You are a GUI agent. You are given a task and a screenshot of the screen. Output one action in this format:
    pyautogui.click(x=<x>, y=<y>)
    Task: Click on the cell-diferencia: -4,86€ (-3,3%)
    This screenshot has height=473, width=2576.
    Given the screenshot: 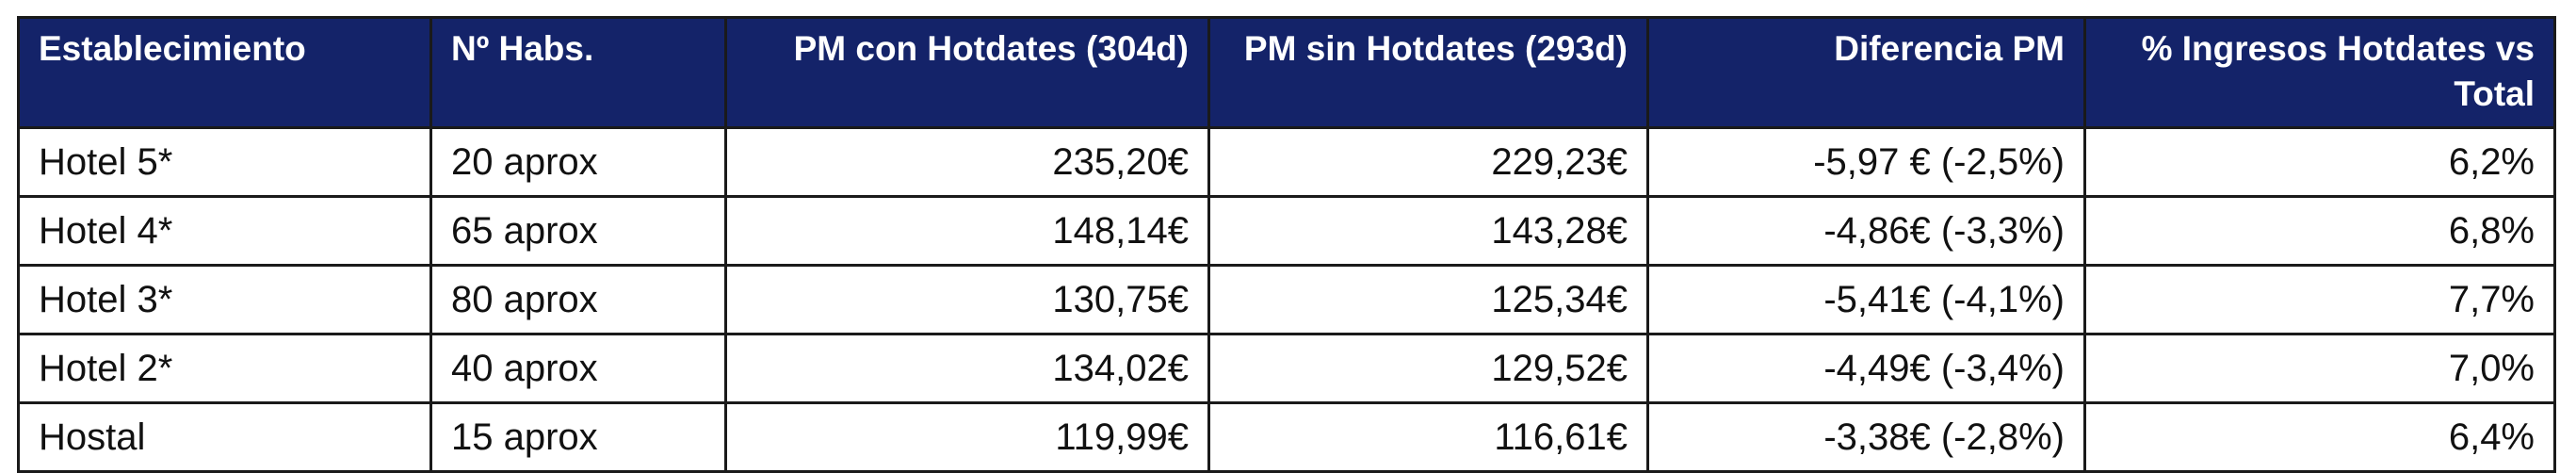 What is the action you would take?
    pyautogui.click(x=1866, y=231)
    